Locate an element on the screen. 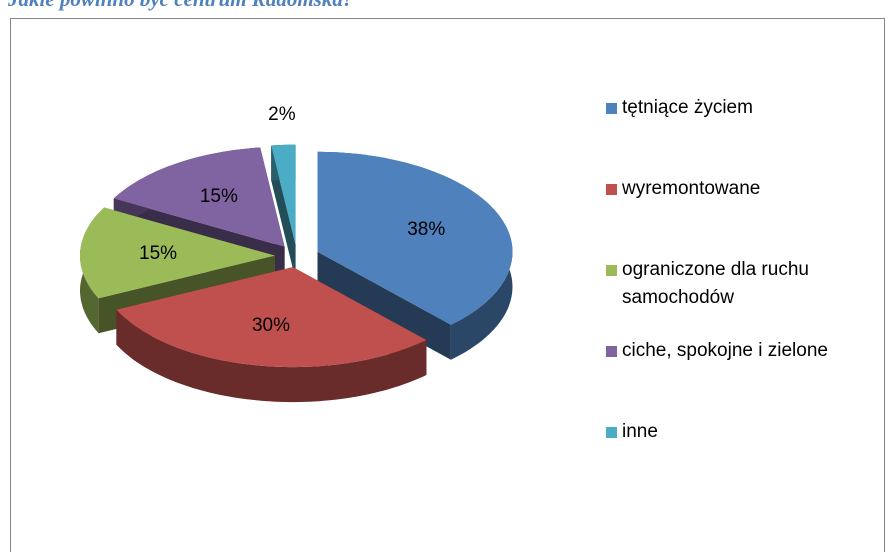  legend-label: ciche, spokojne i zielone is located at coordinates (725, 350).